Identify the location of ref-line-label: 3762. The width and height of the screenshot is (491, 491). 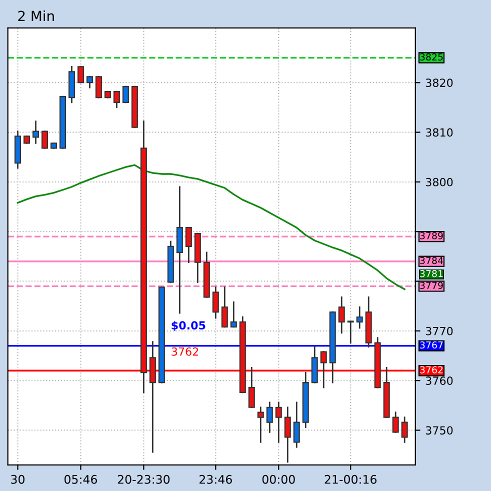
(431, 370).